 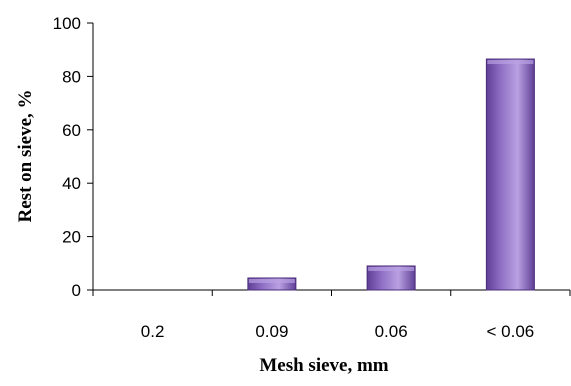 What do you see at coordinates (271, 331) in the screenshot?
I see `x-tick-label: 0.09` at bounding box center [271, 331].